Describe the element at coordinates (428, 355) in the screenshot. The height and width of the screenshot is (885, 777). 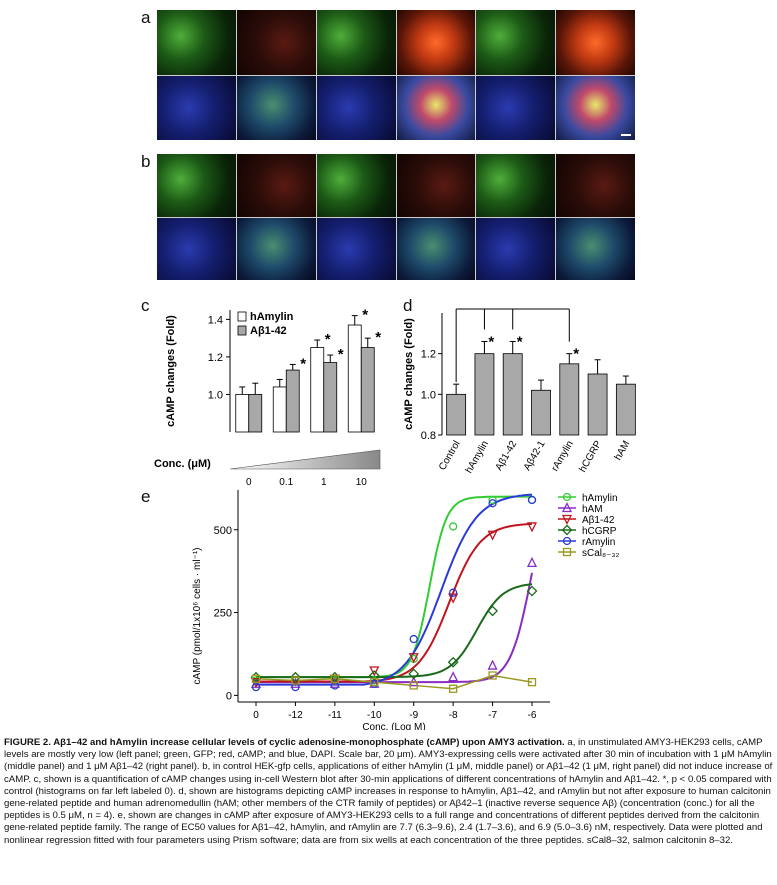
I see `d-ytick-label: 1.2` at that location.